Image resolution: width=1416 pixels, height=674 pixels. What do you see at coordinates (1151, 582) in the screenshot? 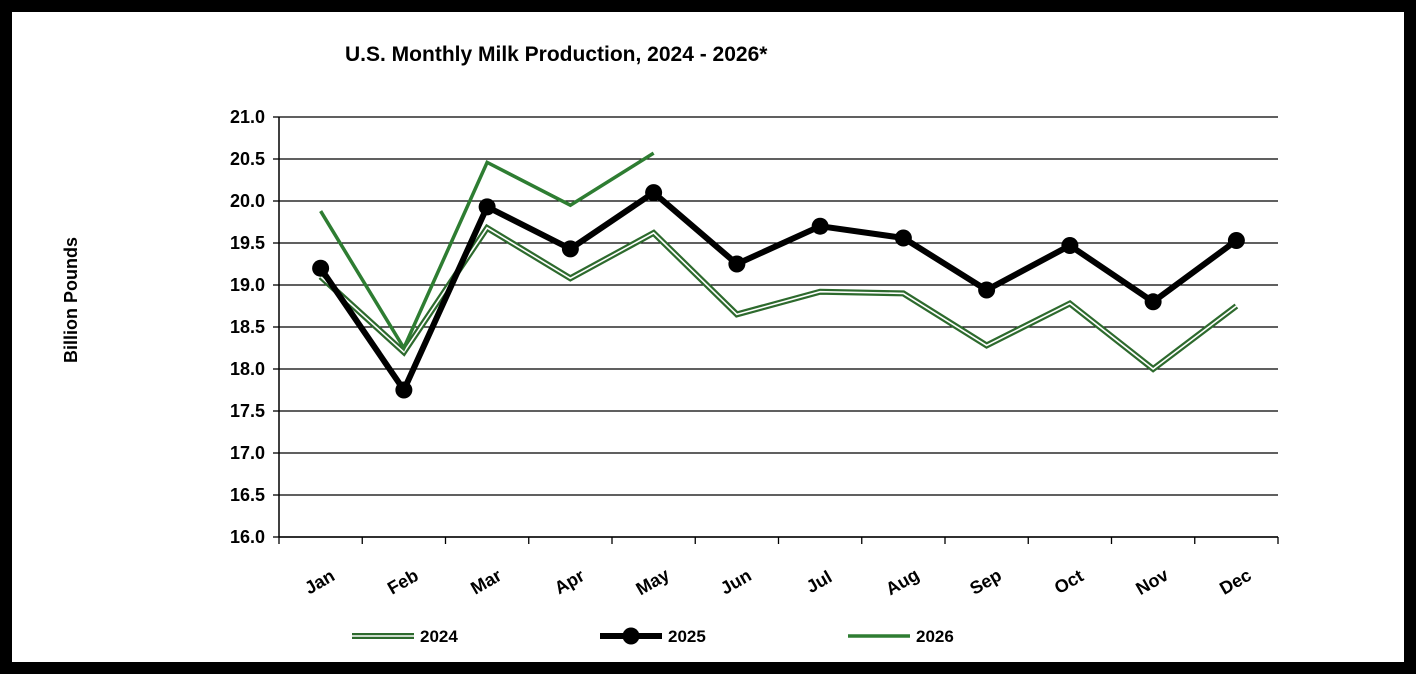
I see `x-tick-label: Nov` at bounding box center [1151, 582].